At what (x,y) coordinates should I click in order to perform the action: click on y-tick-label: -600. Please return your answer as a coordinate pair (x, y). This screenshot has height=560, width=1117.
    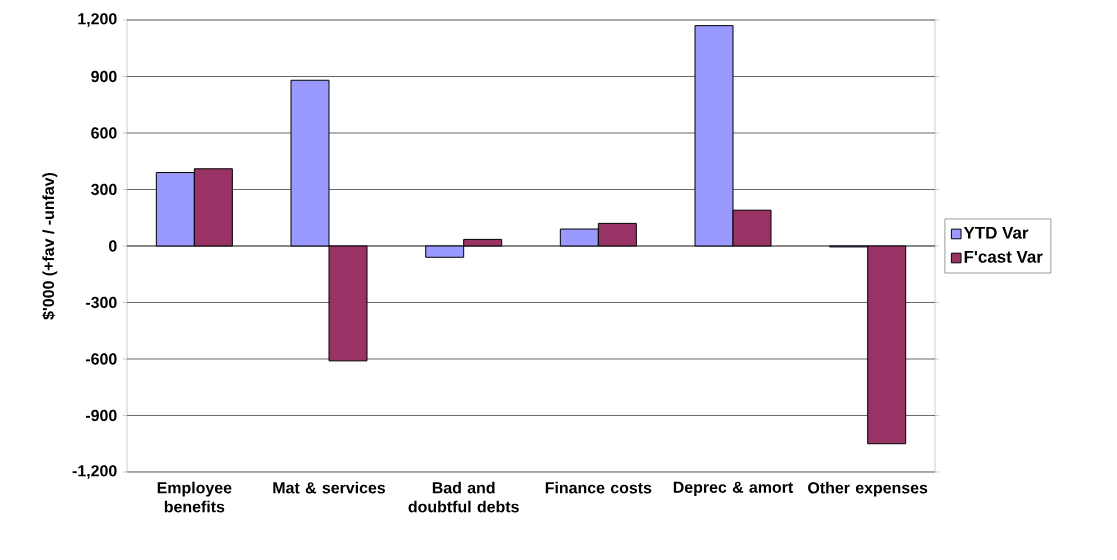
    Looking at the image, I should click on (101, 359).